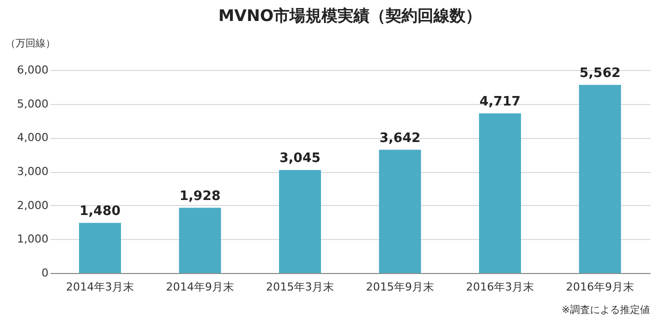  What do you see at coordinates (45, 273) in the screenshot?
I see `y-tick-label: 0` at bounding box center [45, 273].